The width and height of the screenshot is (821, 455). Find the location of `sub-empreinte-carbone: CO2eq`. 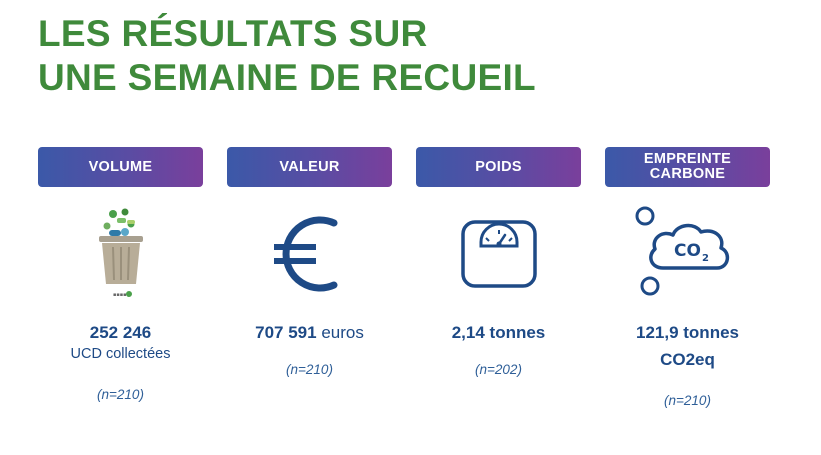

sub-empreinte-carbone: CO2eq is located at coordinates (687, 359).